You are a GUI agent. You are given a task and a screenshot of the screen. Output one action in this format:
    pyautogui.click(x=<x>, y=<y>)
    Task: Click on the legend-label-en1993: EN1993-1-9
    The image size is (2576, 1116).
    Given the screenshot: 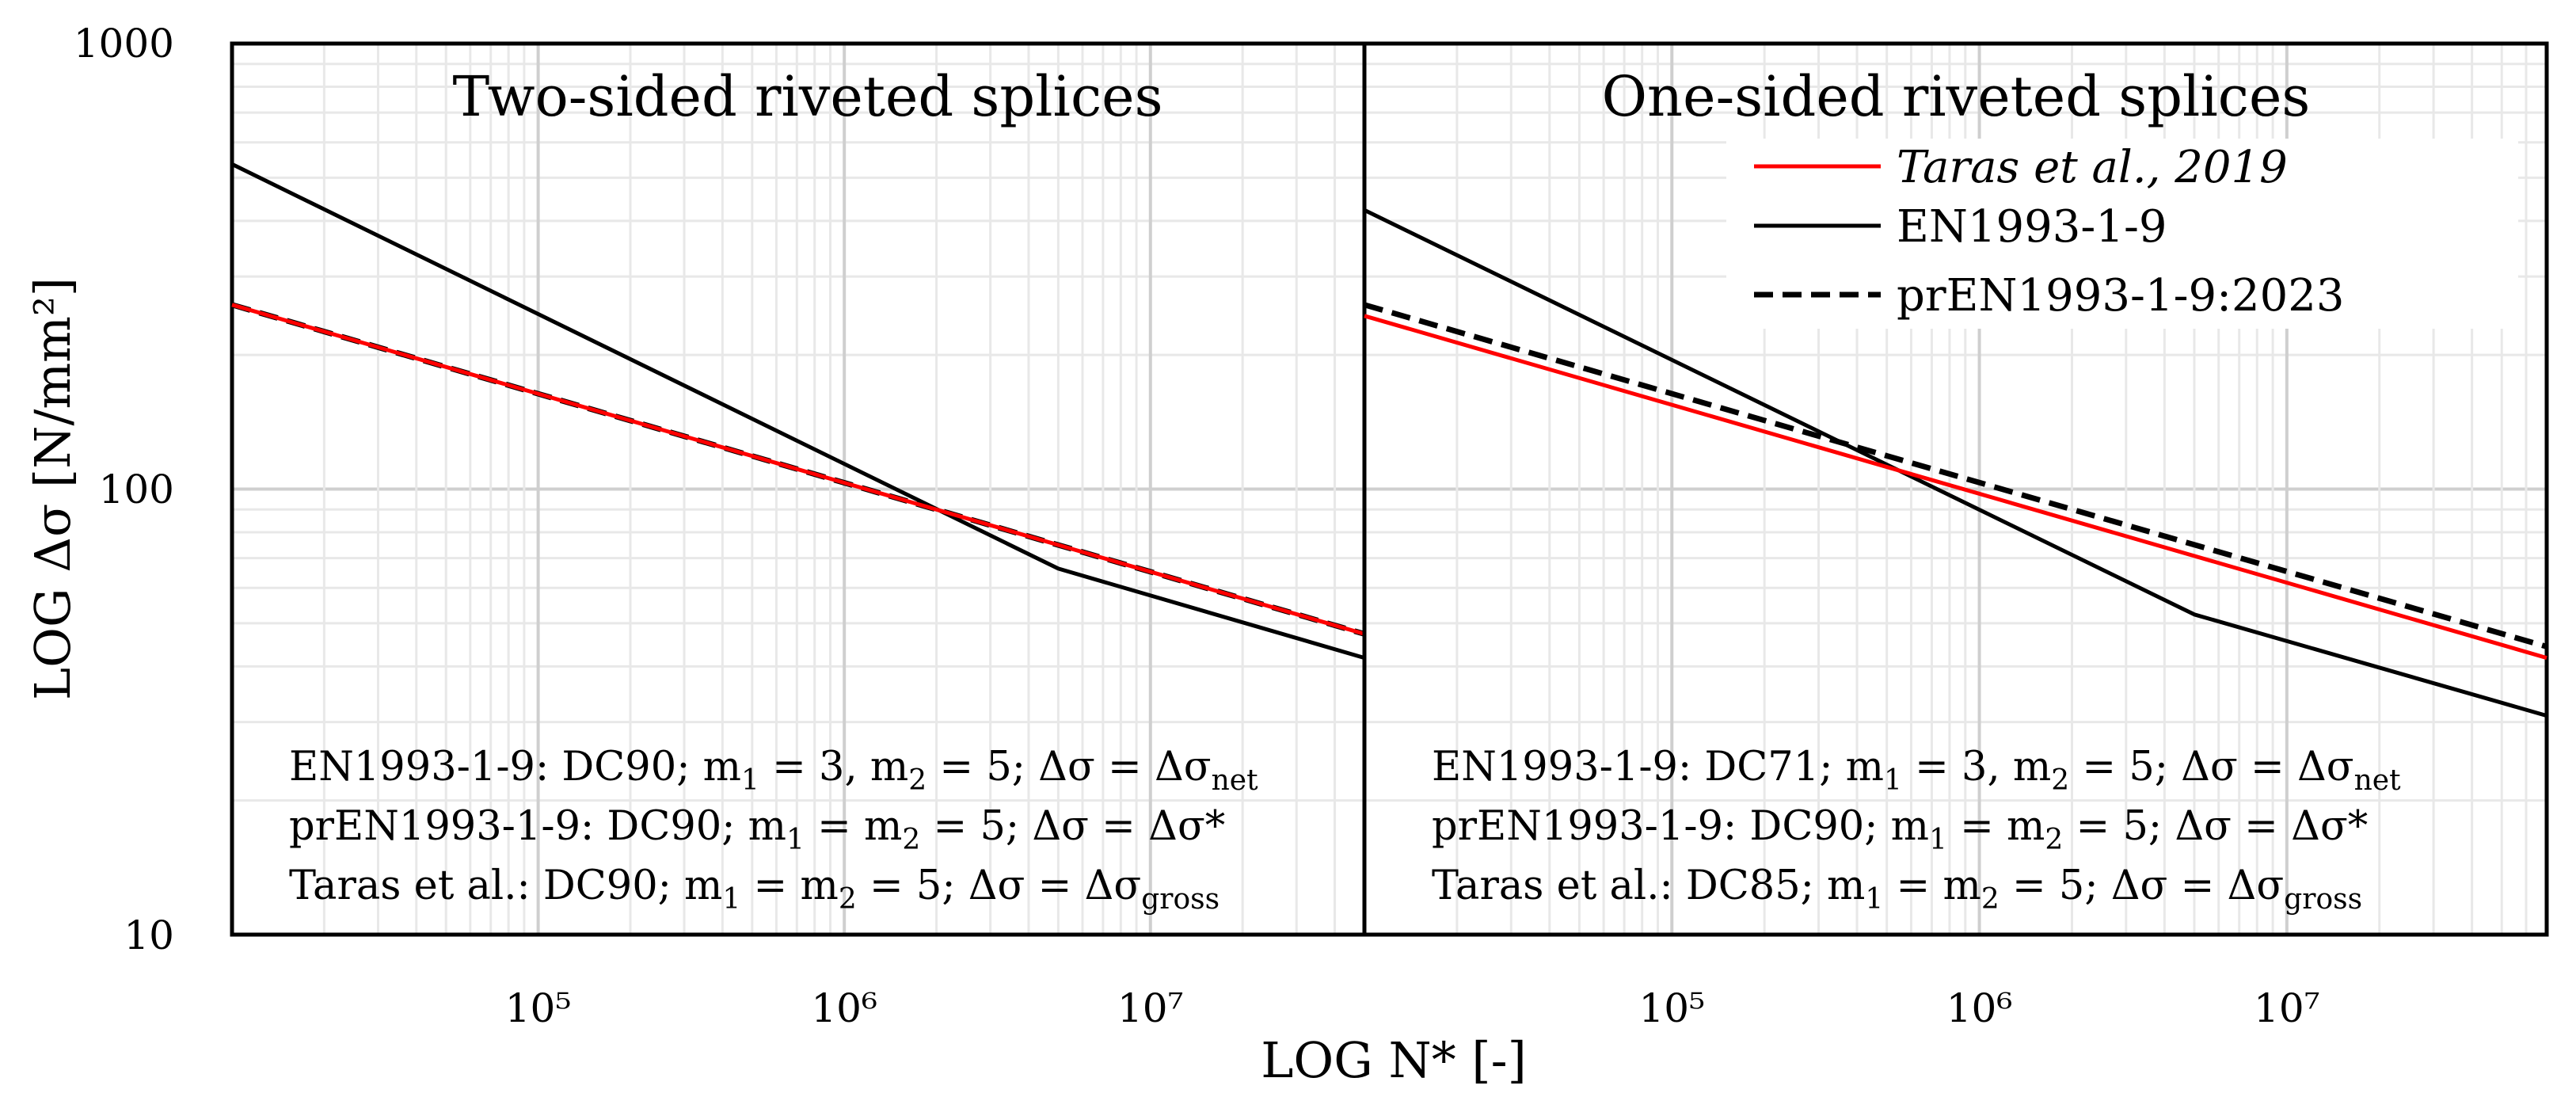 What is the action you would take?
    pyautogui.click(x=2032, y=227)
    